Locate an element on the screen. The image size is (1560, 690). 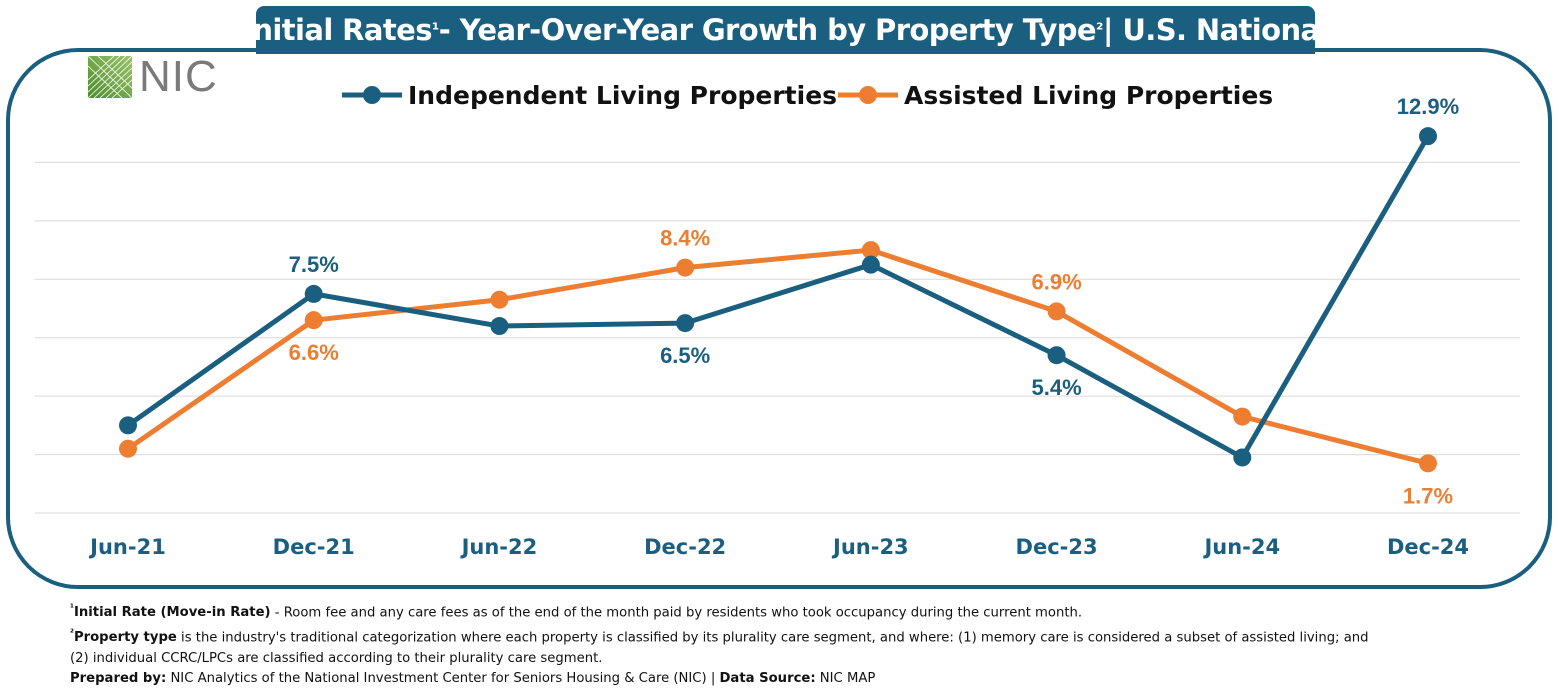
legend-item-assisted: Assisted Living Properties is located at coordinates (1054, 95).